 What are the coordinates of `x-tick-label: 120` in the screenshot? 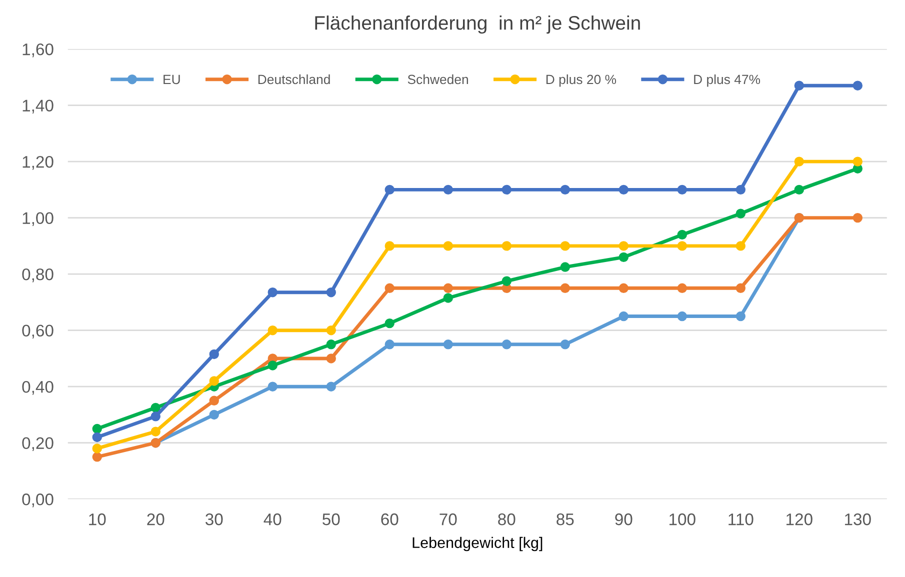 It's located at (799, 519).